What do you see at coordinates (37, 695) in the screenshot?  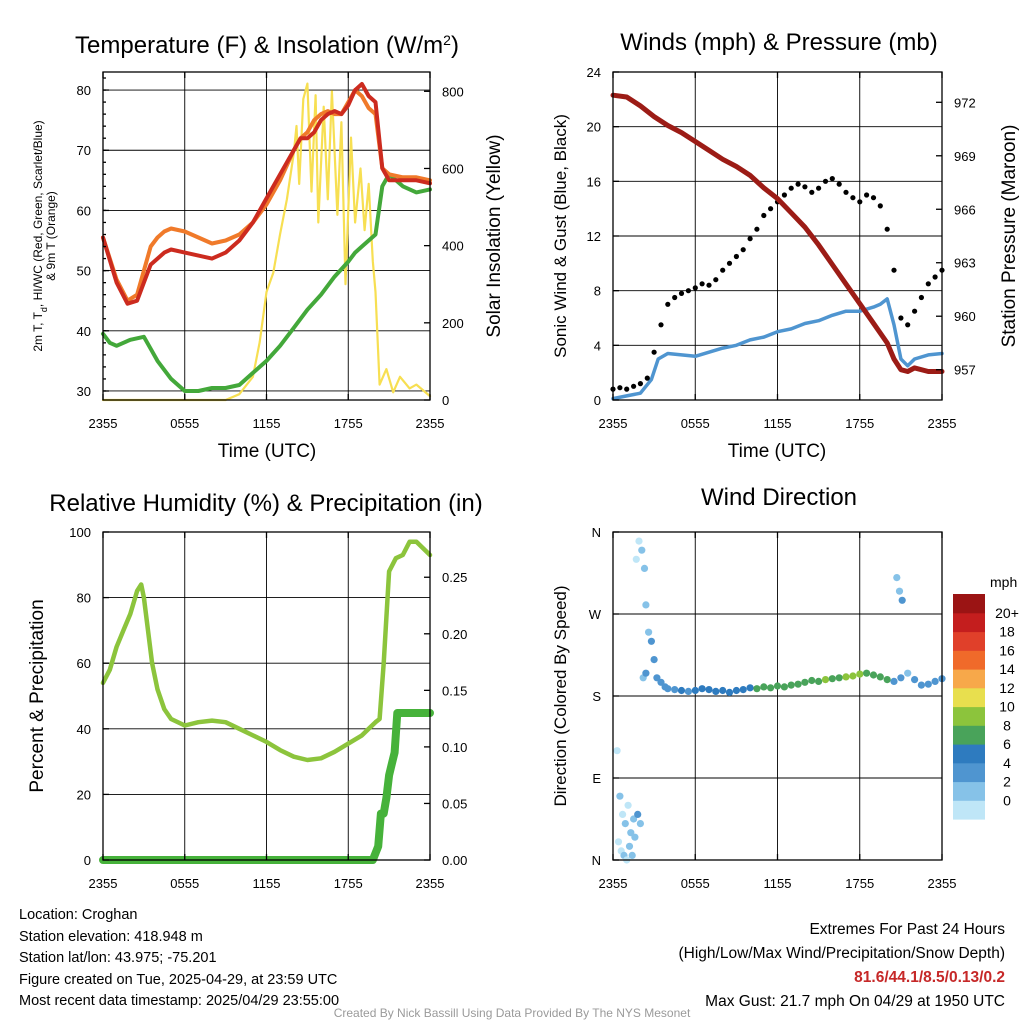 I see `humidity-ylabel: Percent & Precipitation` at bounding box center [37, 695].